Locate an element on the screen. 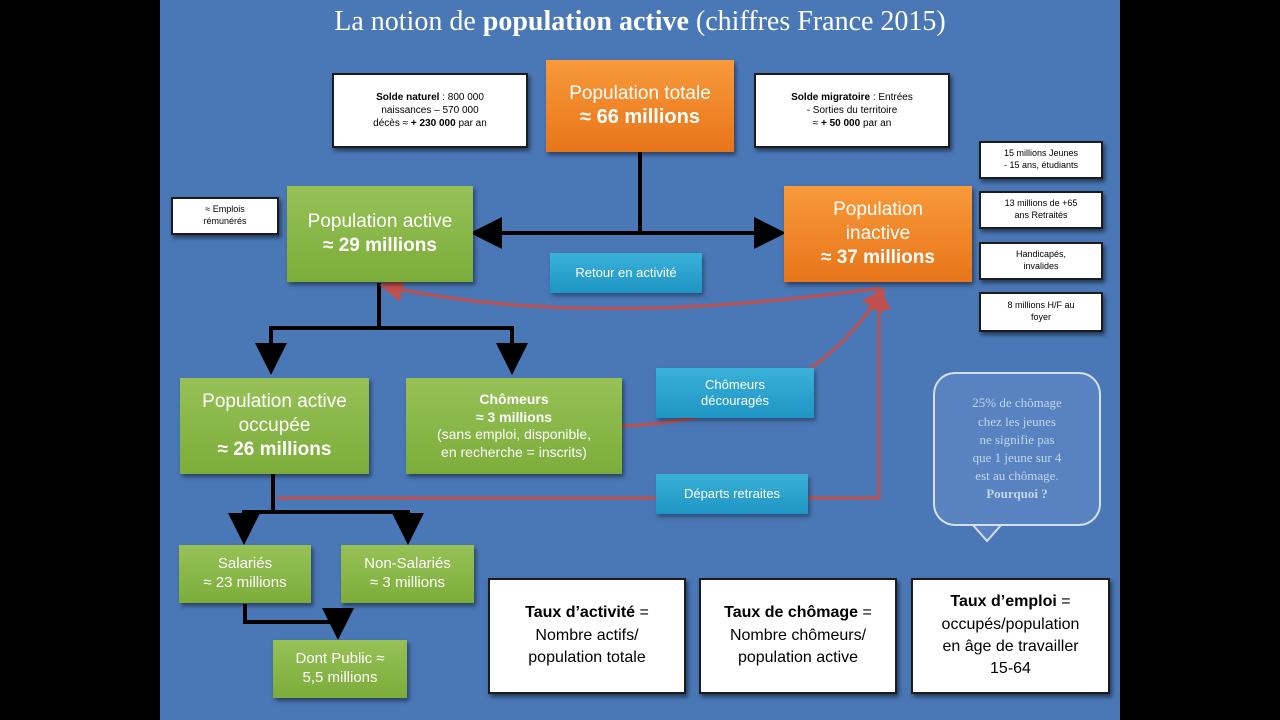 The image size is (1280, 720). departs-retraites-label: Départs retraites is located at coordinates (732, 494).